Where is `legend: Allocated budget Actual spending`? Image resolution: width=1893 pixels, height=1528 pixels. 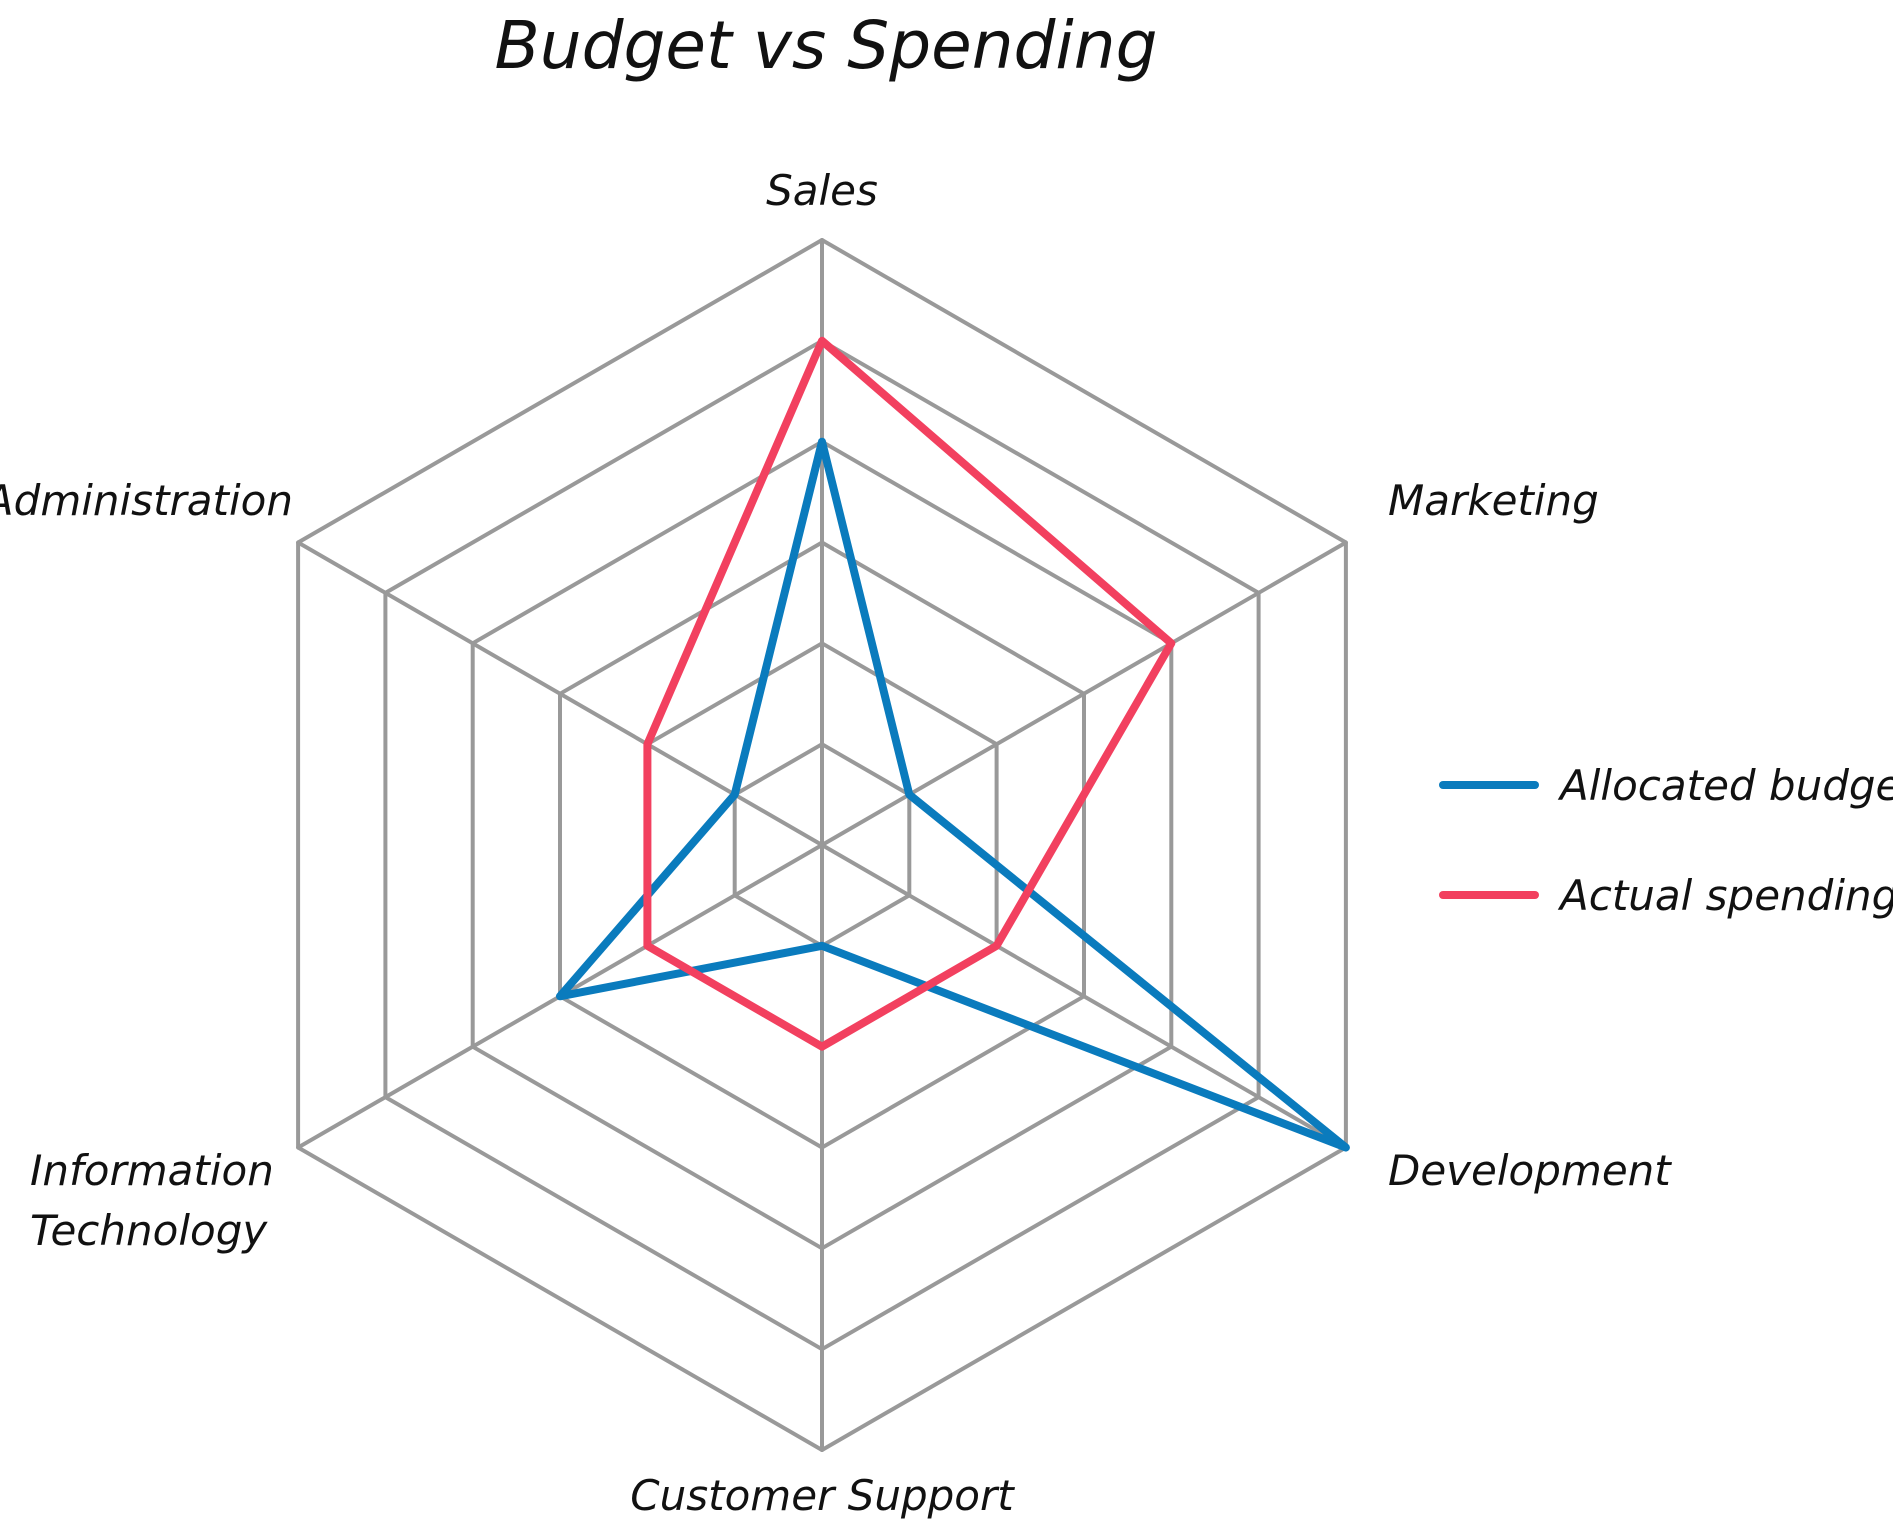
legend: Allocated budget Actual spending is located at coordinates (1666, 840).